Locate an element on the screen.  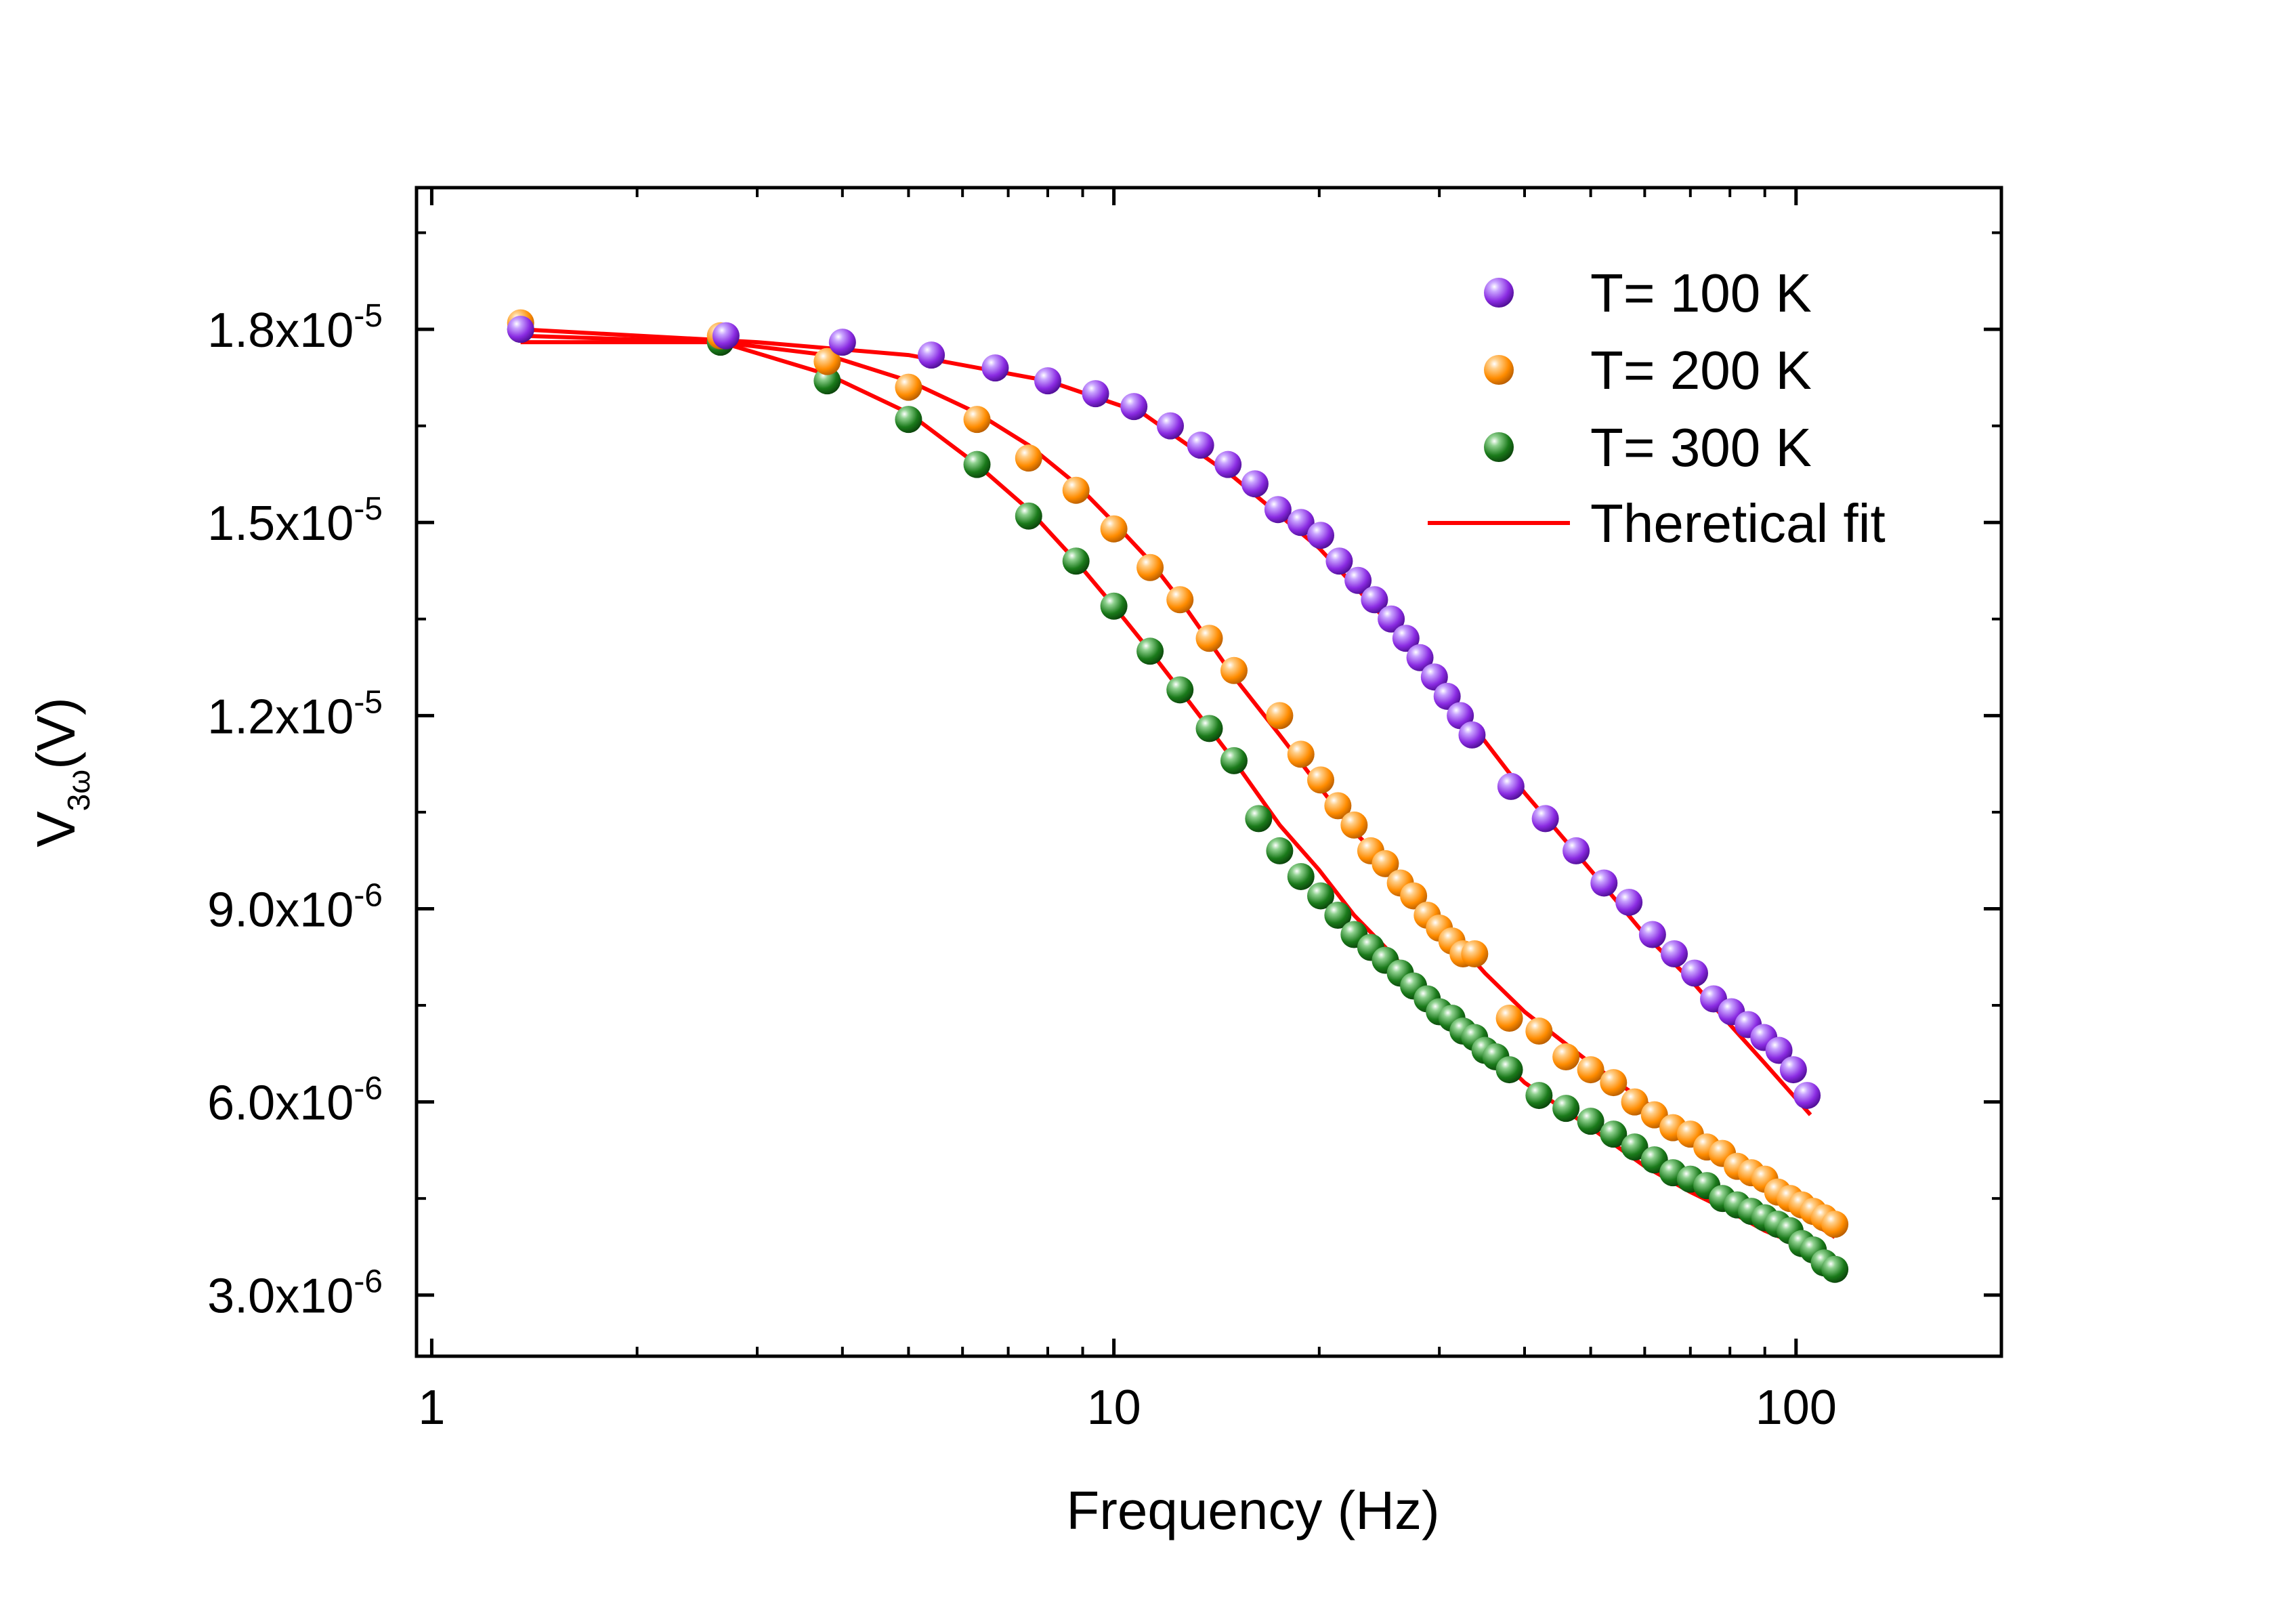
x-axis-title: Frequency (Hz) is located at coordinates (1252, 1510).